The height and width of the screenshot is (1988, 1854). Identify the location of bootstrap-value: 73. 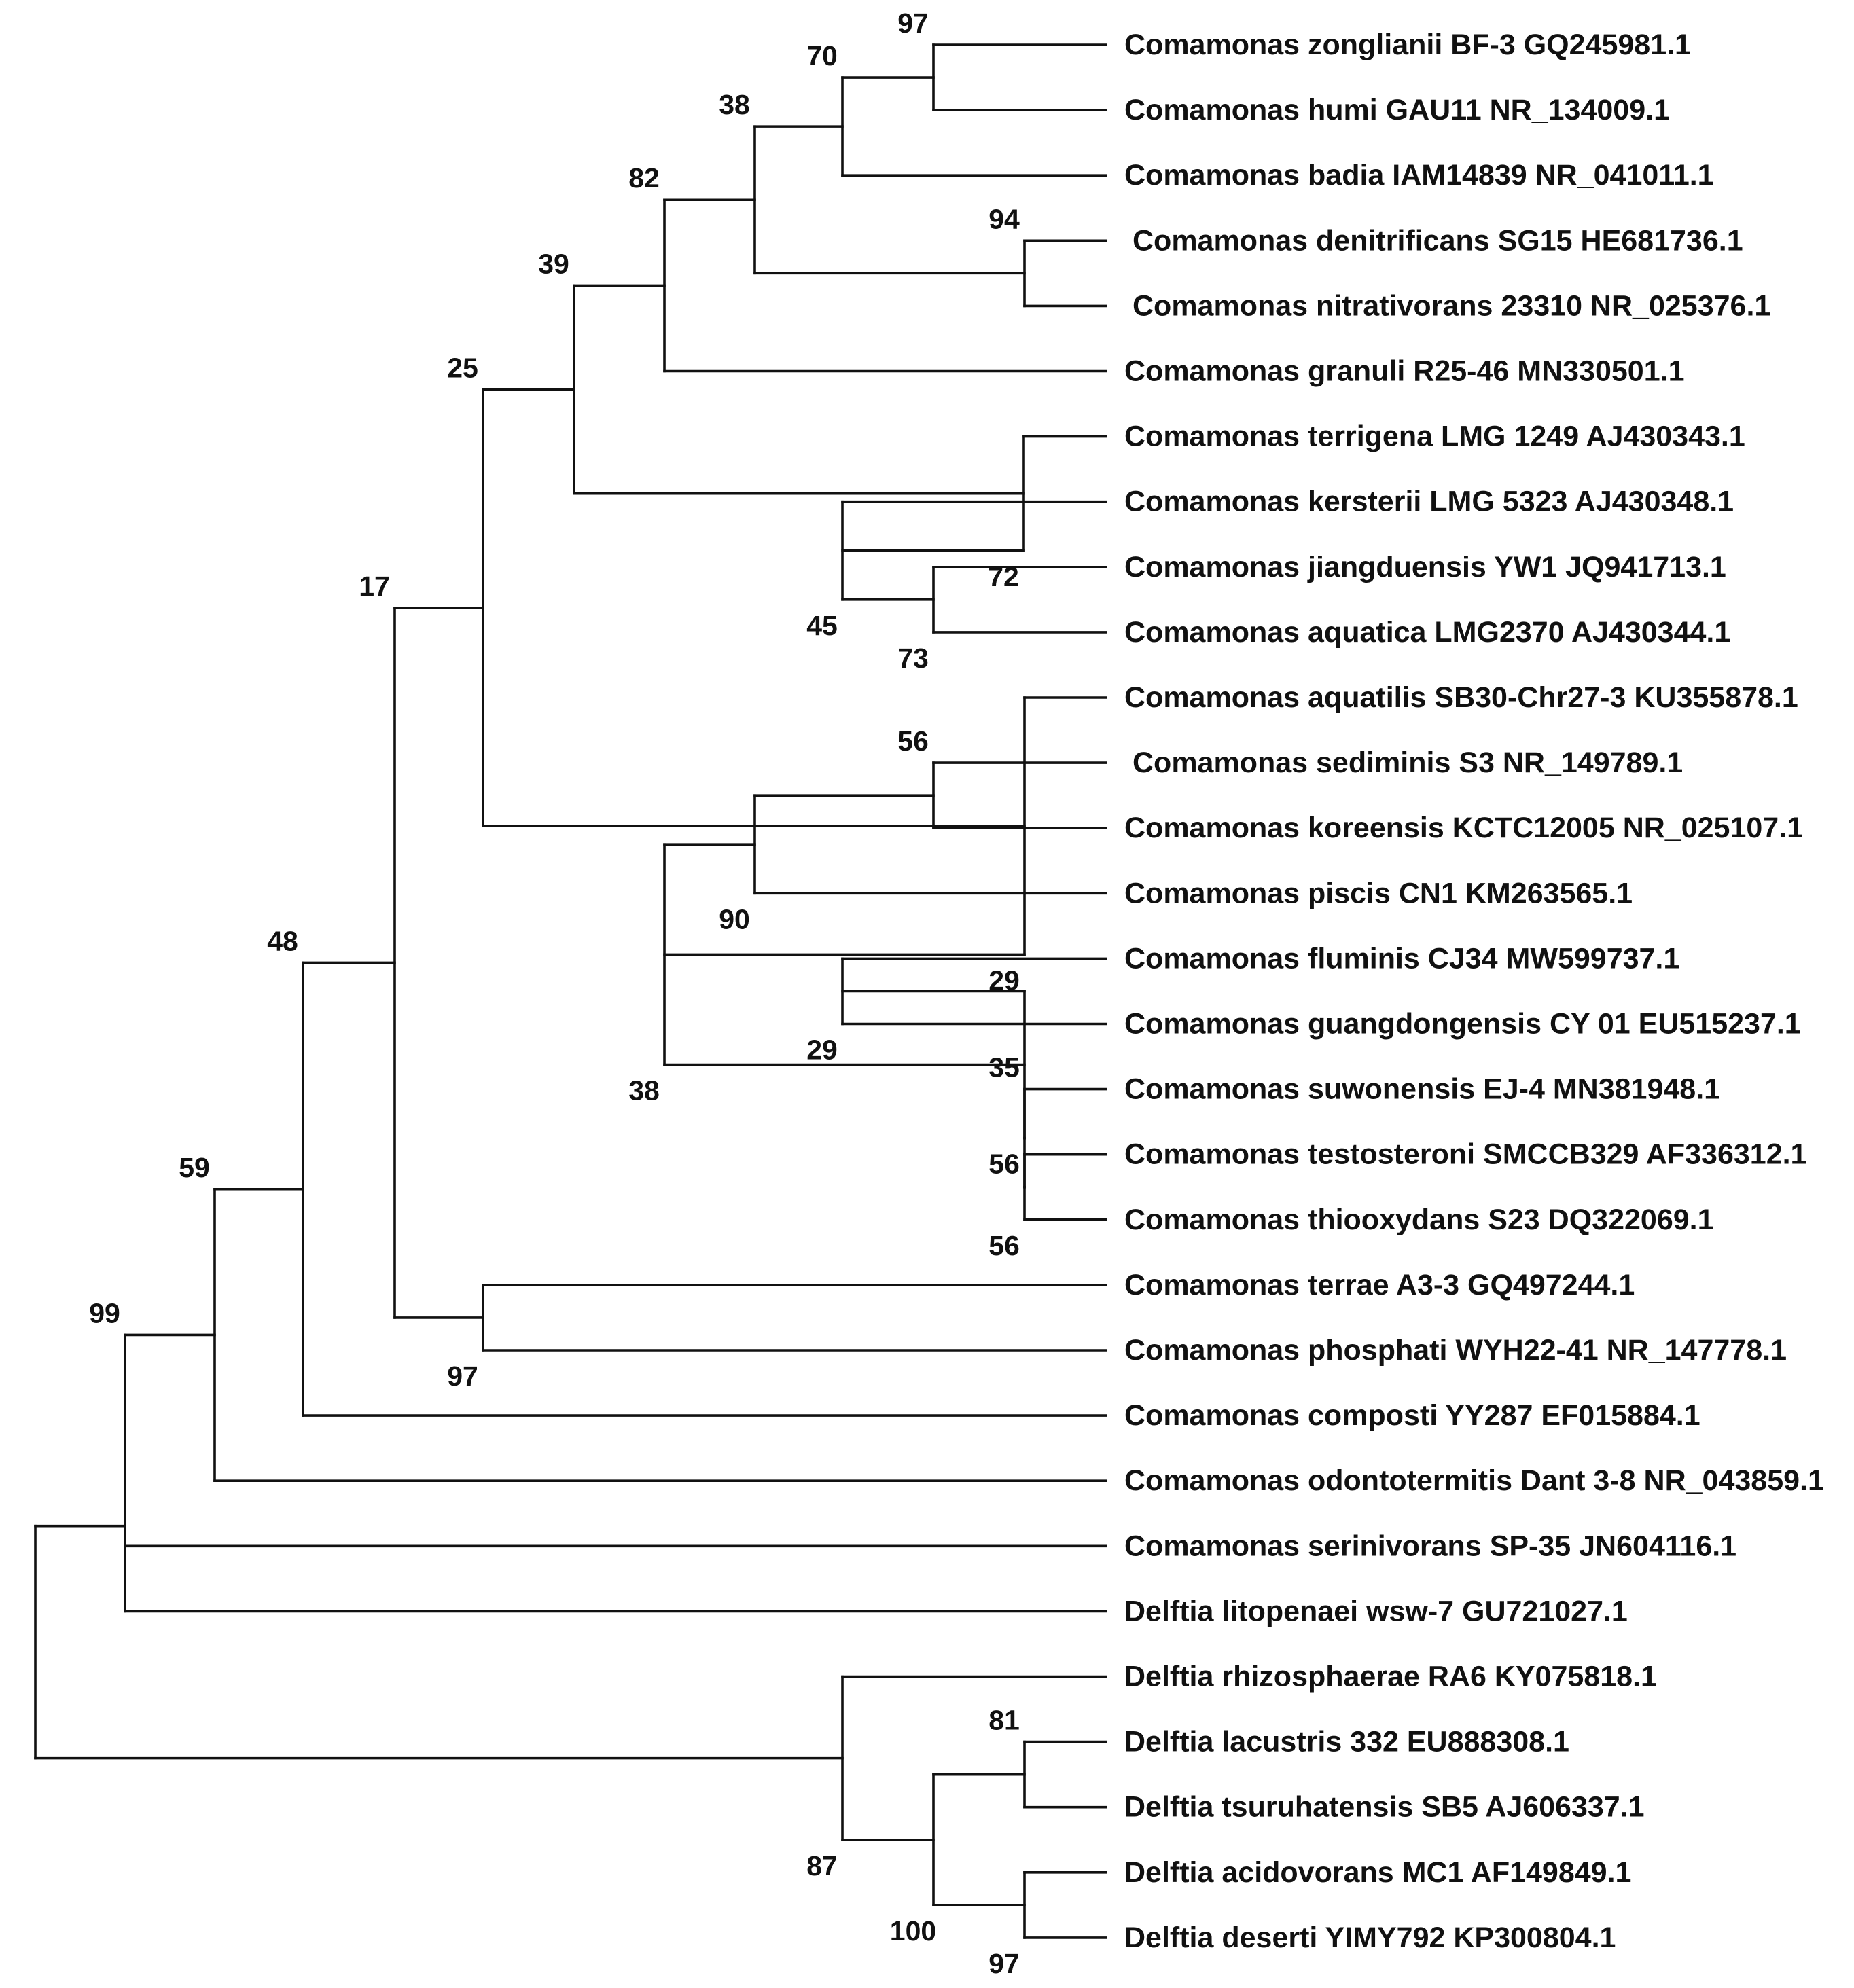
(913, 658).